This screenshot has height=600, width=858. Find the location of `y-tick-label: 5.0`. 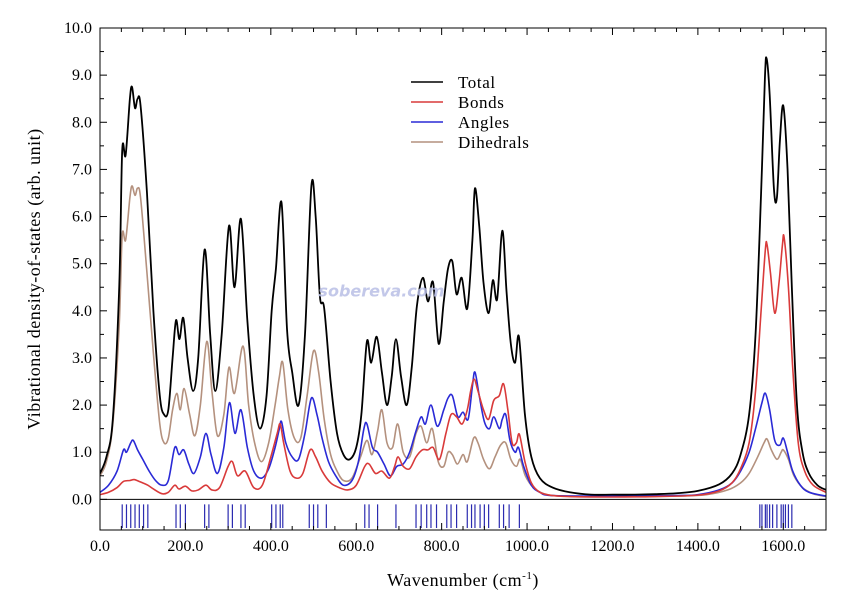

y-tick-label: 5.0 is located at coordinates (82, 264).